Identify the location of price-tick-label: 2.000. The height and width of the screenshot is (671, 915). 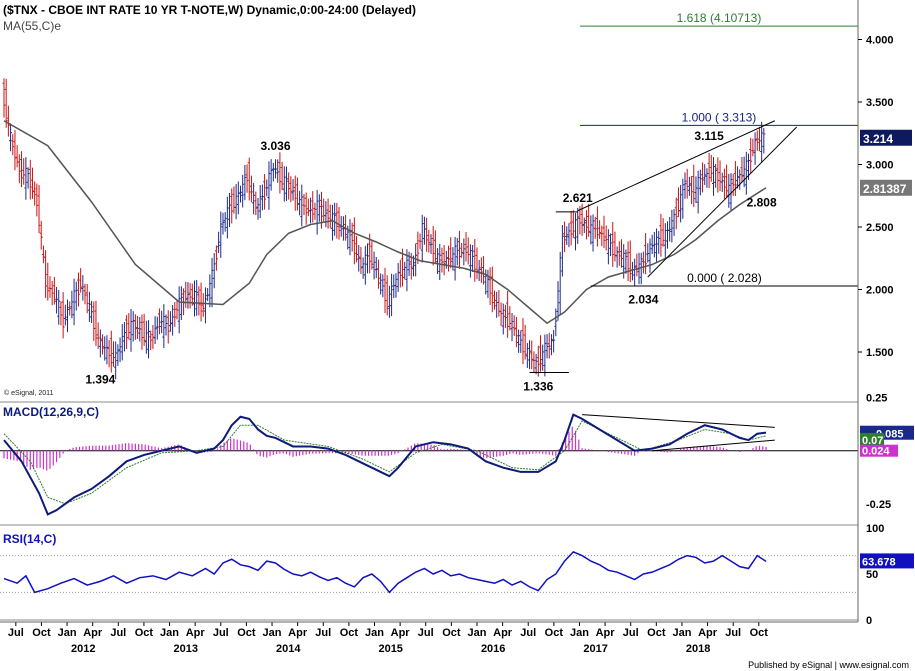
(880, 291).